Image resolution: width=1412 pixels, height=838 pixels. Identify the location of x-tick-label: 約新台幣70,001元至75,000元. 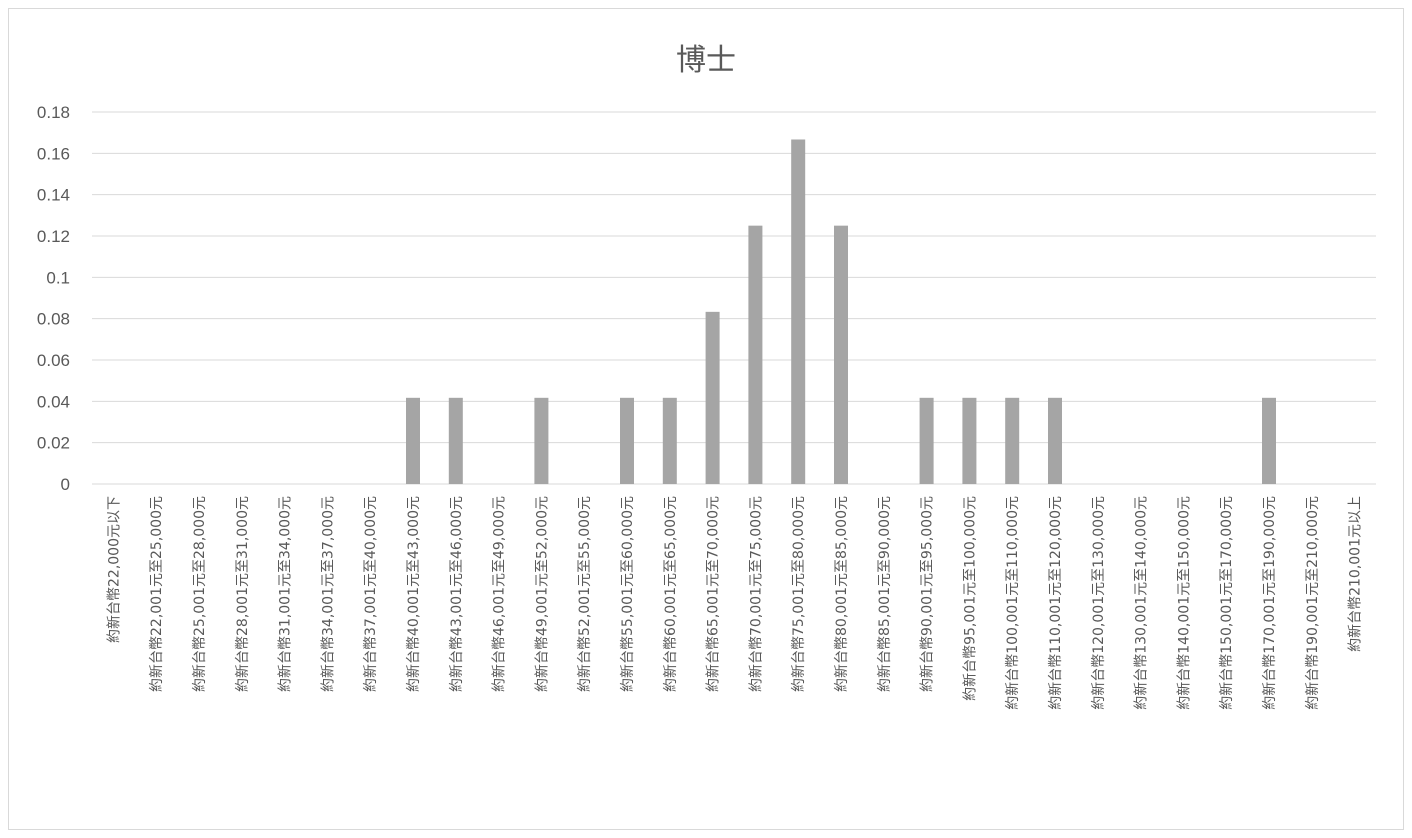
(756, 594).